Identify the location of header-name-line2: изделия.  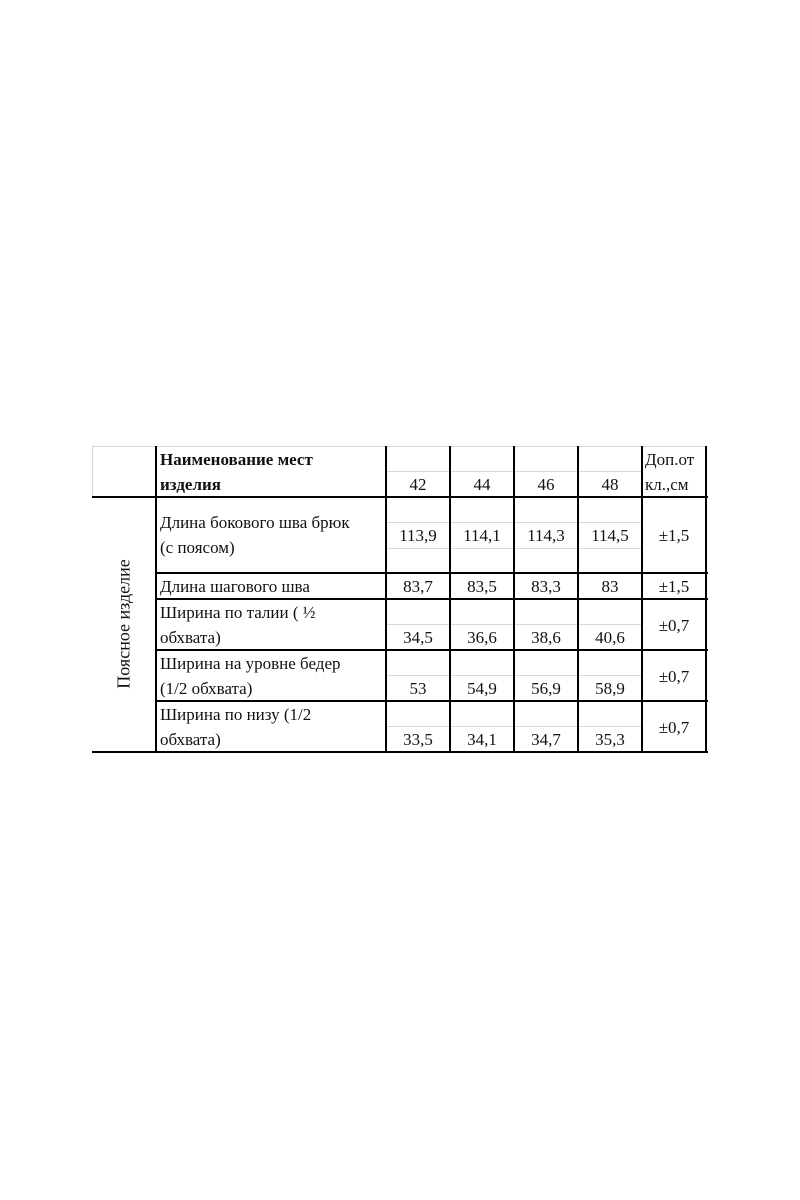
(190, 484).